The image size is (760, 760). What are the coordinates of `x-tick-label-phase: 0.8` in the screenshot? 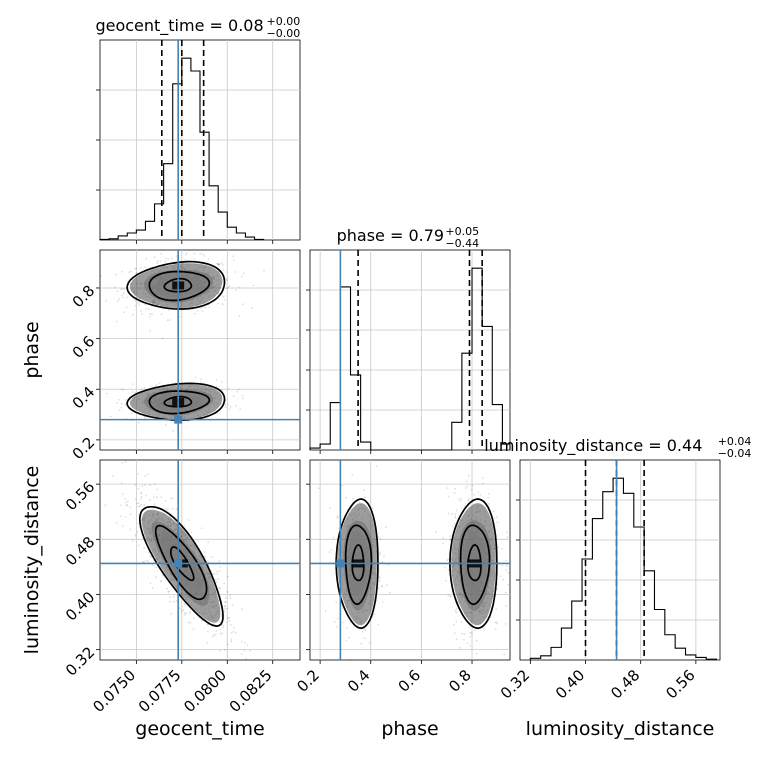 It's located at (460, 681).